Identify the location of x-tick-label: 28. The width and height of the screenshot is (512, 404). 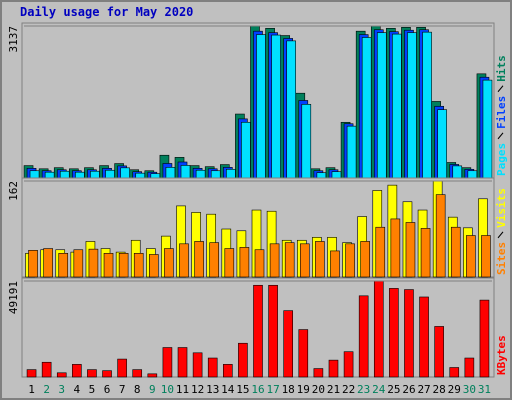
(439, 389).